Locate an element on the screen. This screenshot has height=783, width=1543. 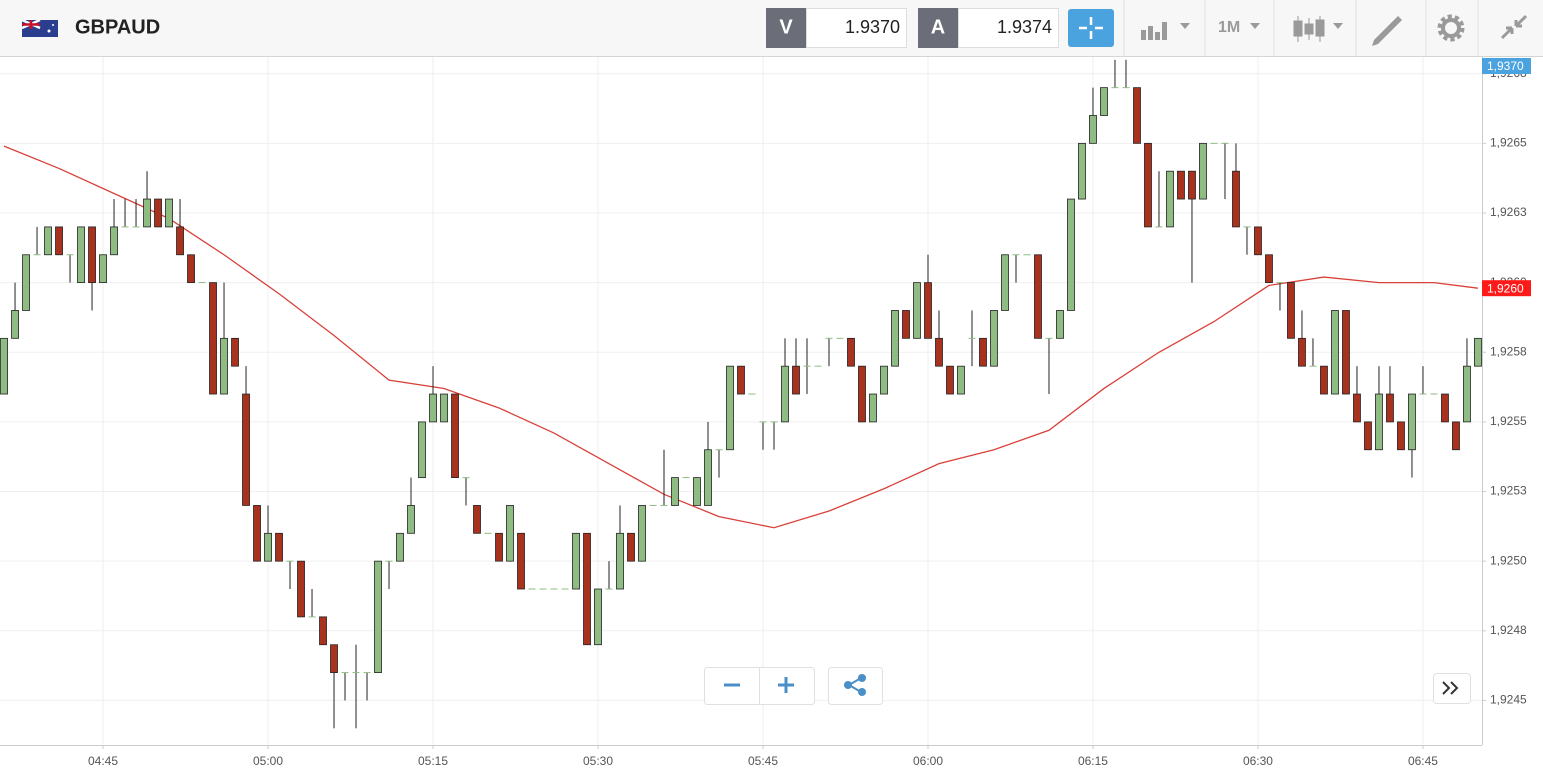
ask-button is located at coordinates (938, 28).